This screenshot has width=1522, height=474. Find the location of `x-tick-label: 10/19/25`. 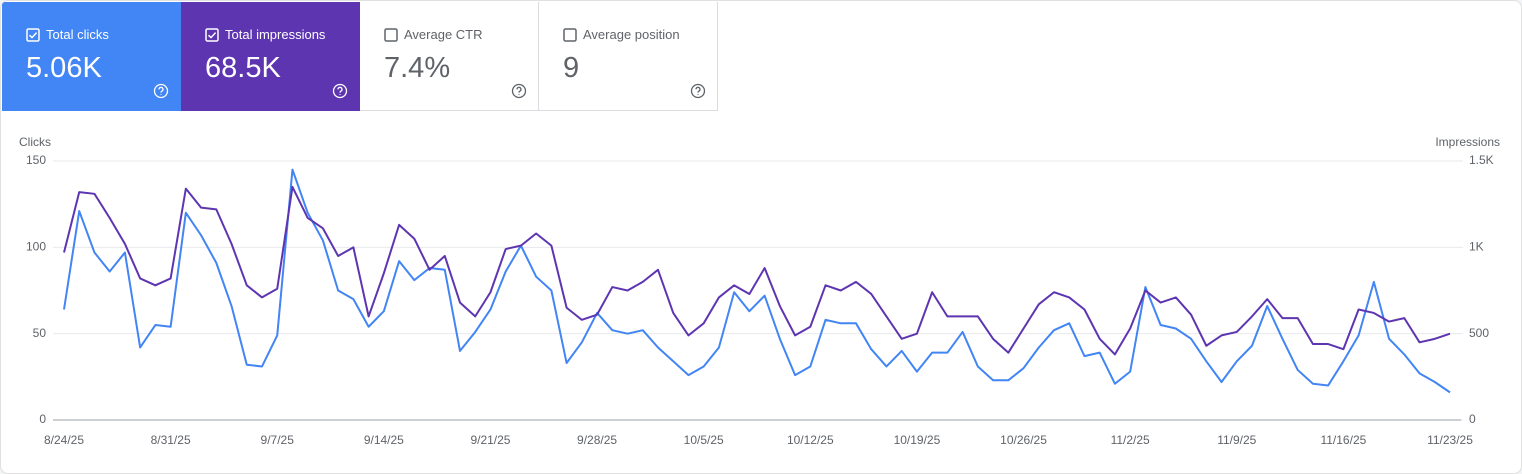

x-tick-label: 10/19/25 is located at coordinates (917, 440).